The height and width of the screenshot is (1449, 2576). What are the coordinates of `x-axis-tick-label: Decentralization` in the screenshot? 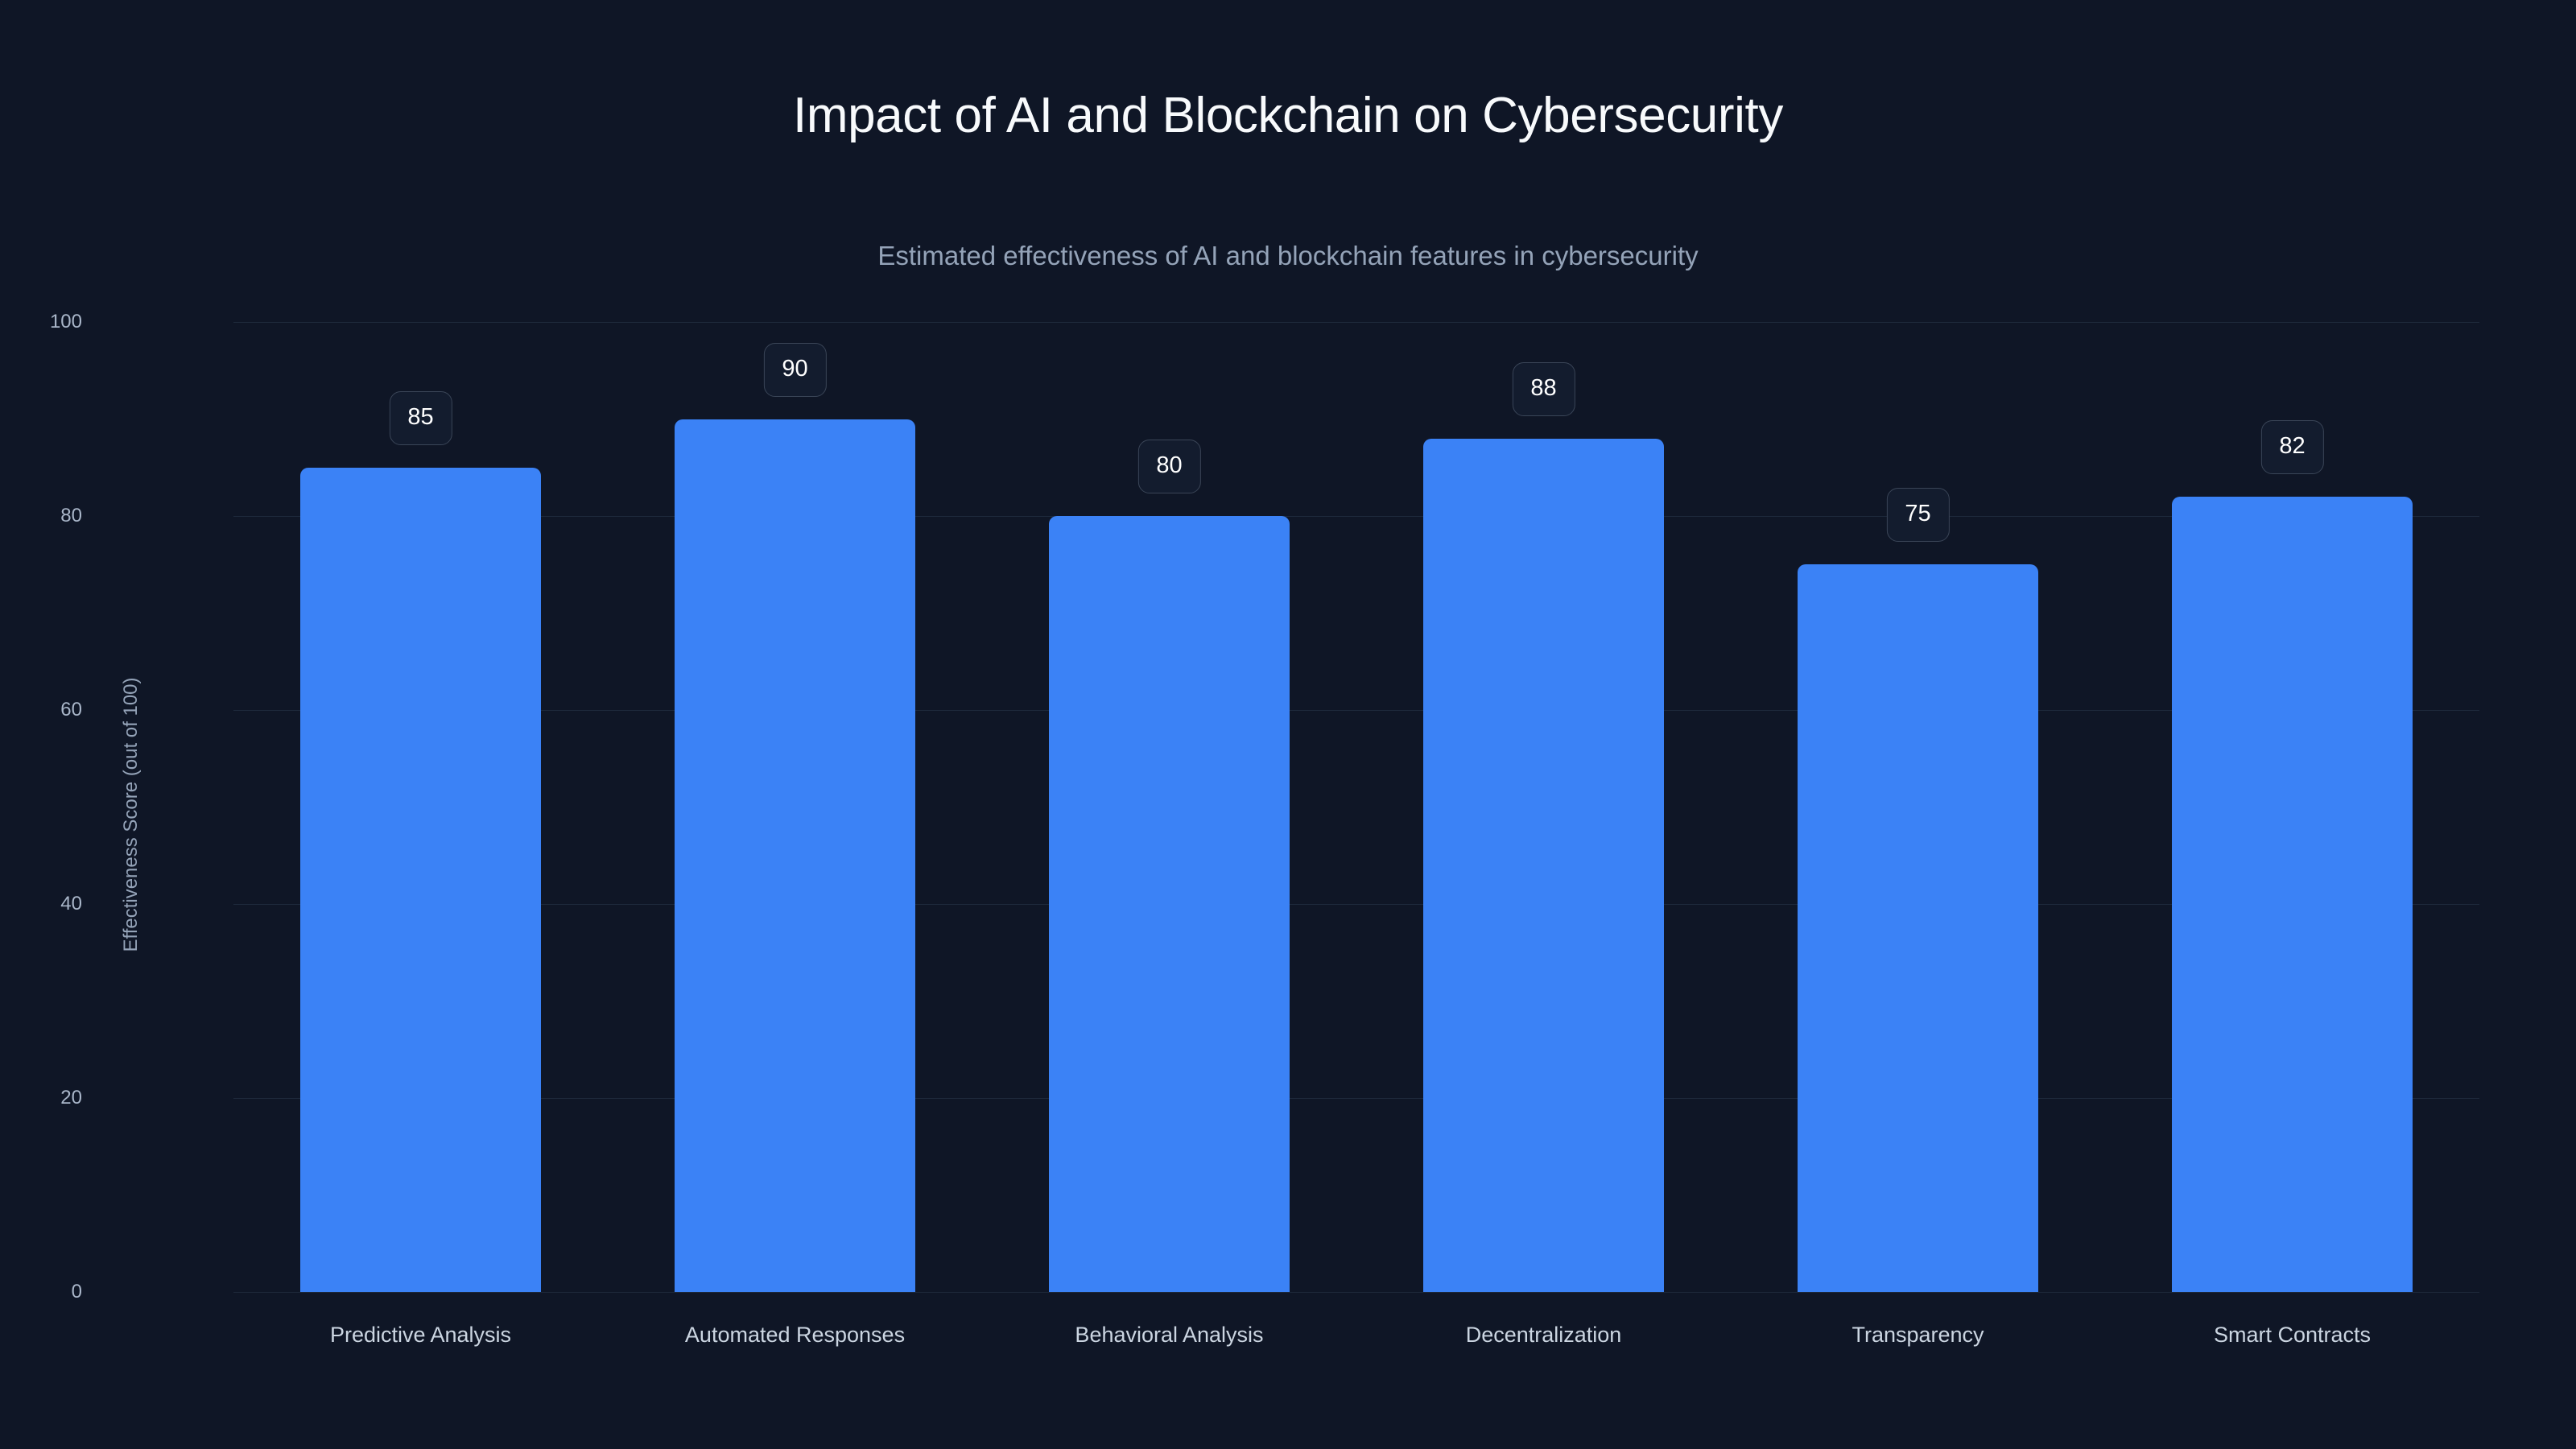 It's located at (1543, 1335).